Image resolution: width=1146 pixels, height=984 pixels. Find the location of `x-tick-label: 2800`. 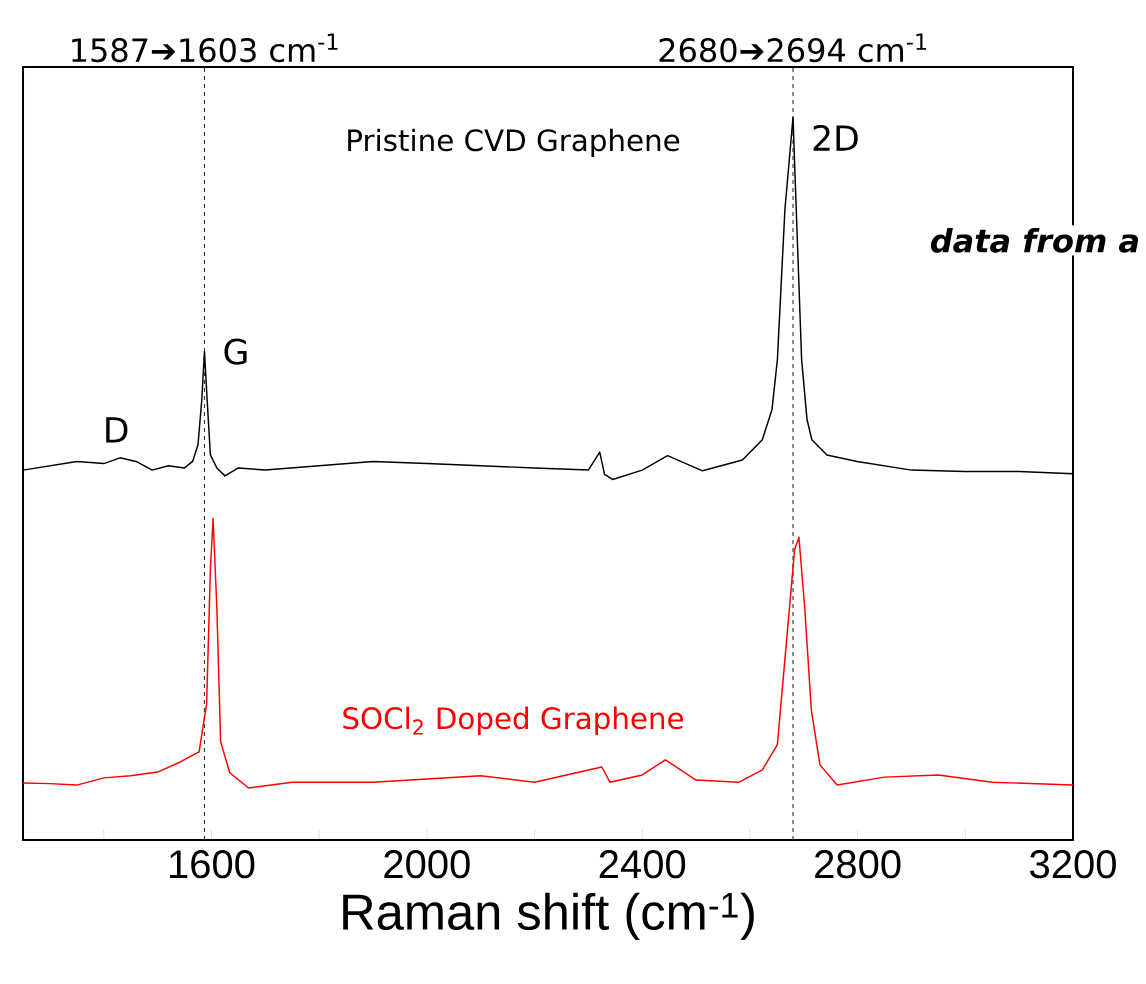

x-tick-label: 2800 is located at coordinates (858, 864).